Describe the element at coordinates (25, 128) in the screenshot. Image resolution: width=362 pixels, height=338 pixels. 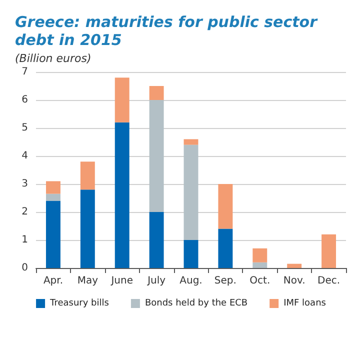
I see `y-tick-label: 5` at that location.